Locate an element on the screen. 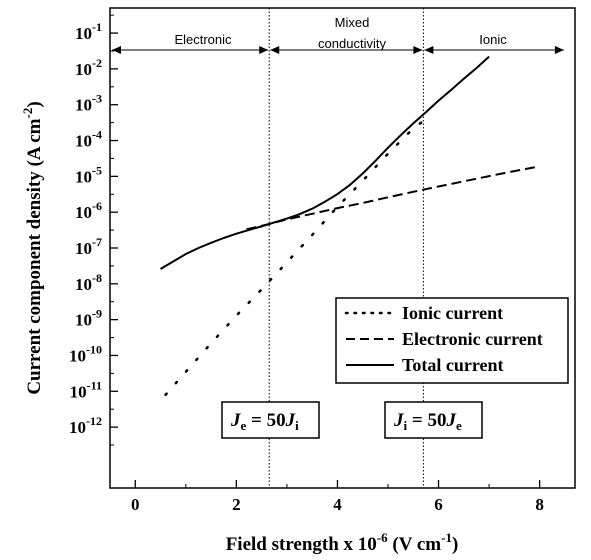 This screenshot has height=560, width=591. x-axis-title-unit-exp: -1 is located at coordinates (446, 537).